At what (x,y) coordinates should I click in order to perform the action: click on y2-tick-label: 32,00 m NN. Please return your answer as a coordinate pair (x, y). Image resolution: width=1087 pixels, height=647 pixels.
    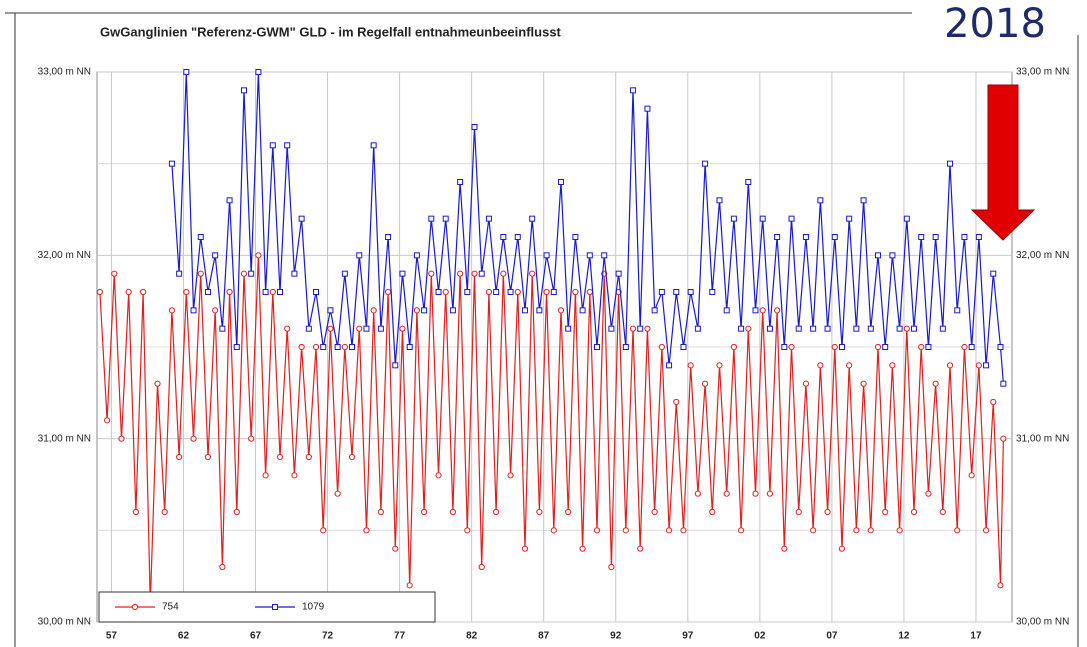
    Looking at the image, I should click on (1042, 255).